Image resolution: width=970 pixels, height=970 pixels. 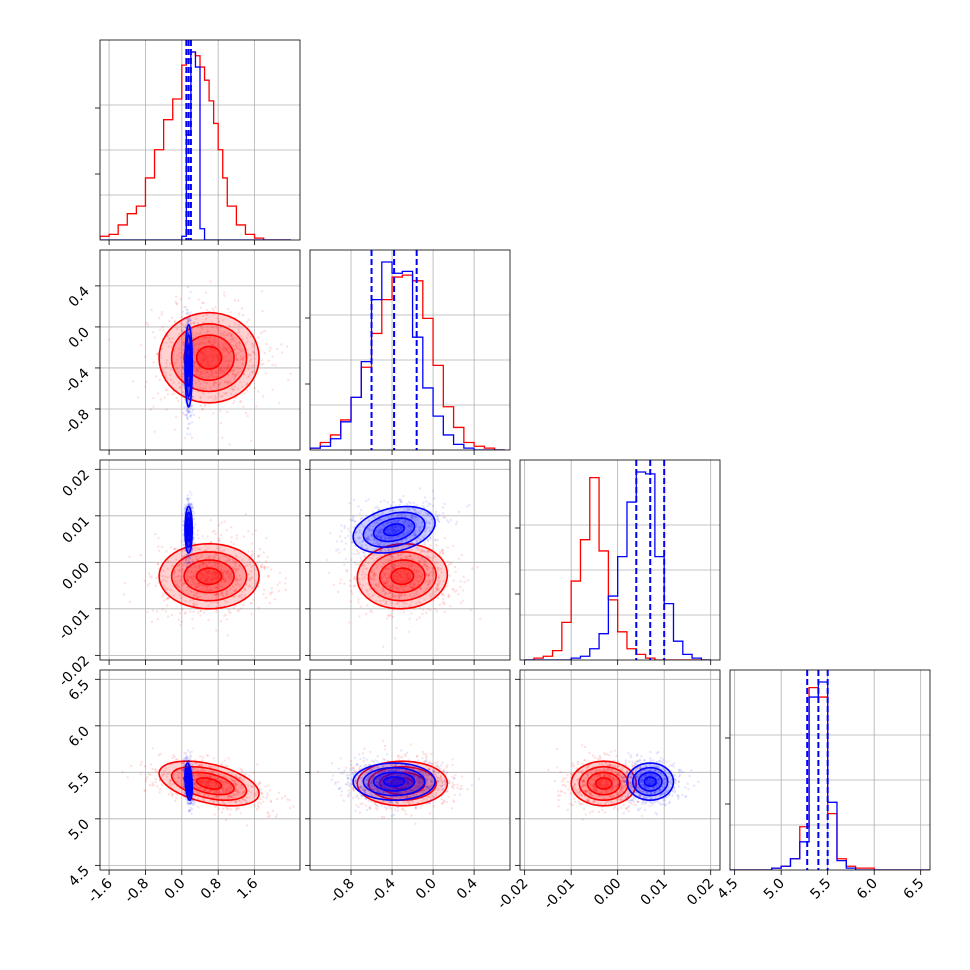 I want to click on density-fill, so click(x=209, y=357).